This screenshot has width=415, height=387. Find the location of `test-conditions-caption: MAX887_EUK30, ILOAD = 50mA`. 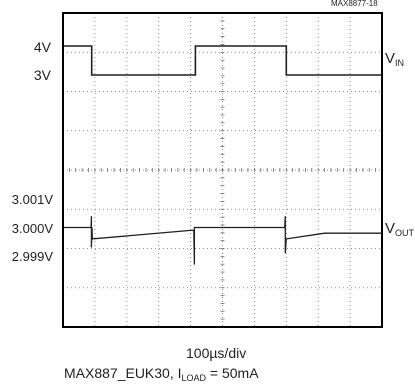

test-conditions-caption: MAX887_EUK30, ILOAD = 50mA is located at coordinates (161, 374).